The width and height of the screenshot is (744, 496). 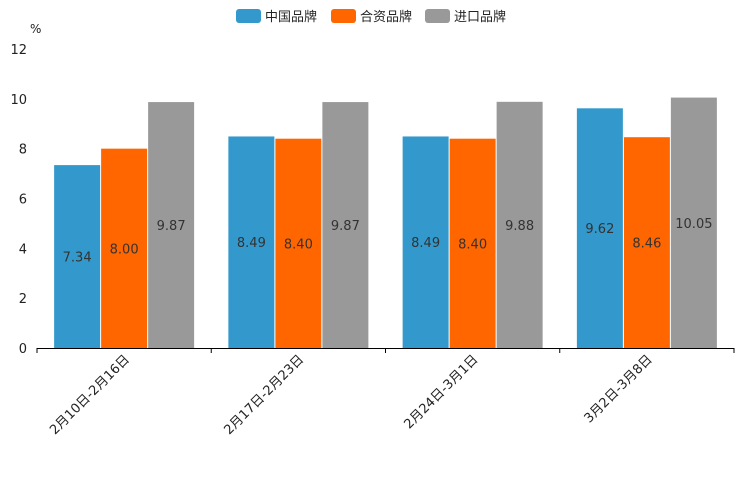 I want to click on legend: 中国品牌 合资品牌 进口品牌, so click(x=371, y=17).